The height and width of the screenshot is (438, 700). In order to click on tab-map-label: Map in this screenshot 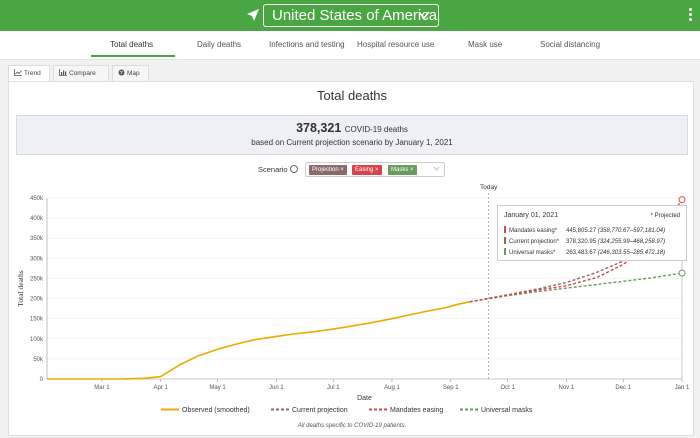, I will do `click(133, 73)`.